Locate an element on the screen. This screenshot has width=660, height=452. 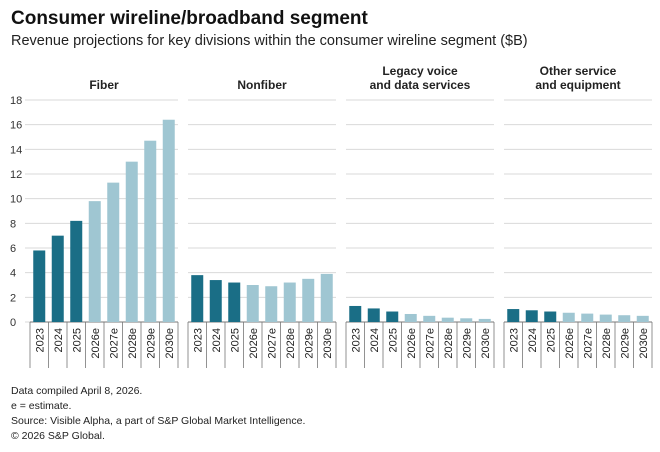
panel-title: and data services is located at coordinates (420, 85).